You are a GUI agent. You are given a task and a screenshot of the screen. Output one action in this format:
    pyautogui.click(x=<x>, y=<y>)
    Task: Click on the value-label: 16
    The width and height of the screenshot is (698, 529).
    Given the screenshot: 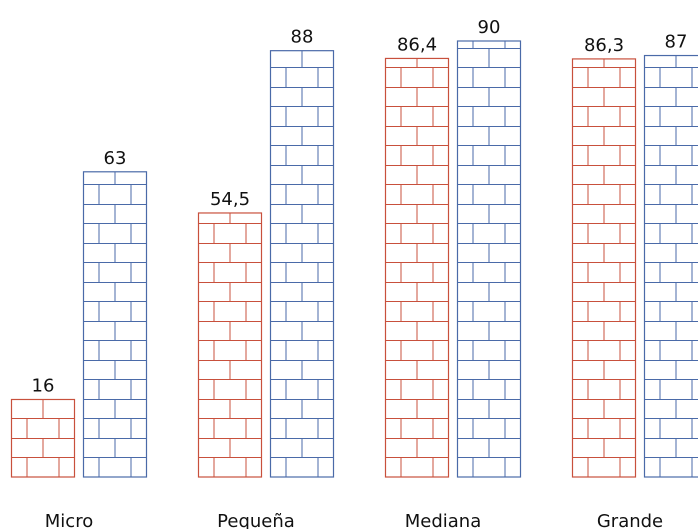 What is the action you would take?
    pyautogui.click(x=43, y=385)
    